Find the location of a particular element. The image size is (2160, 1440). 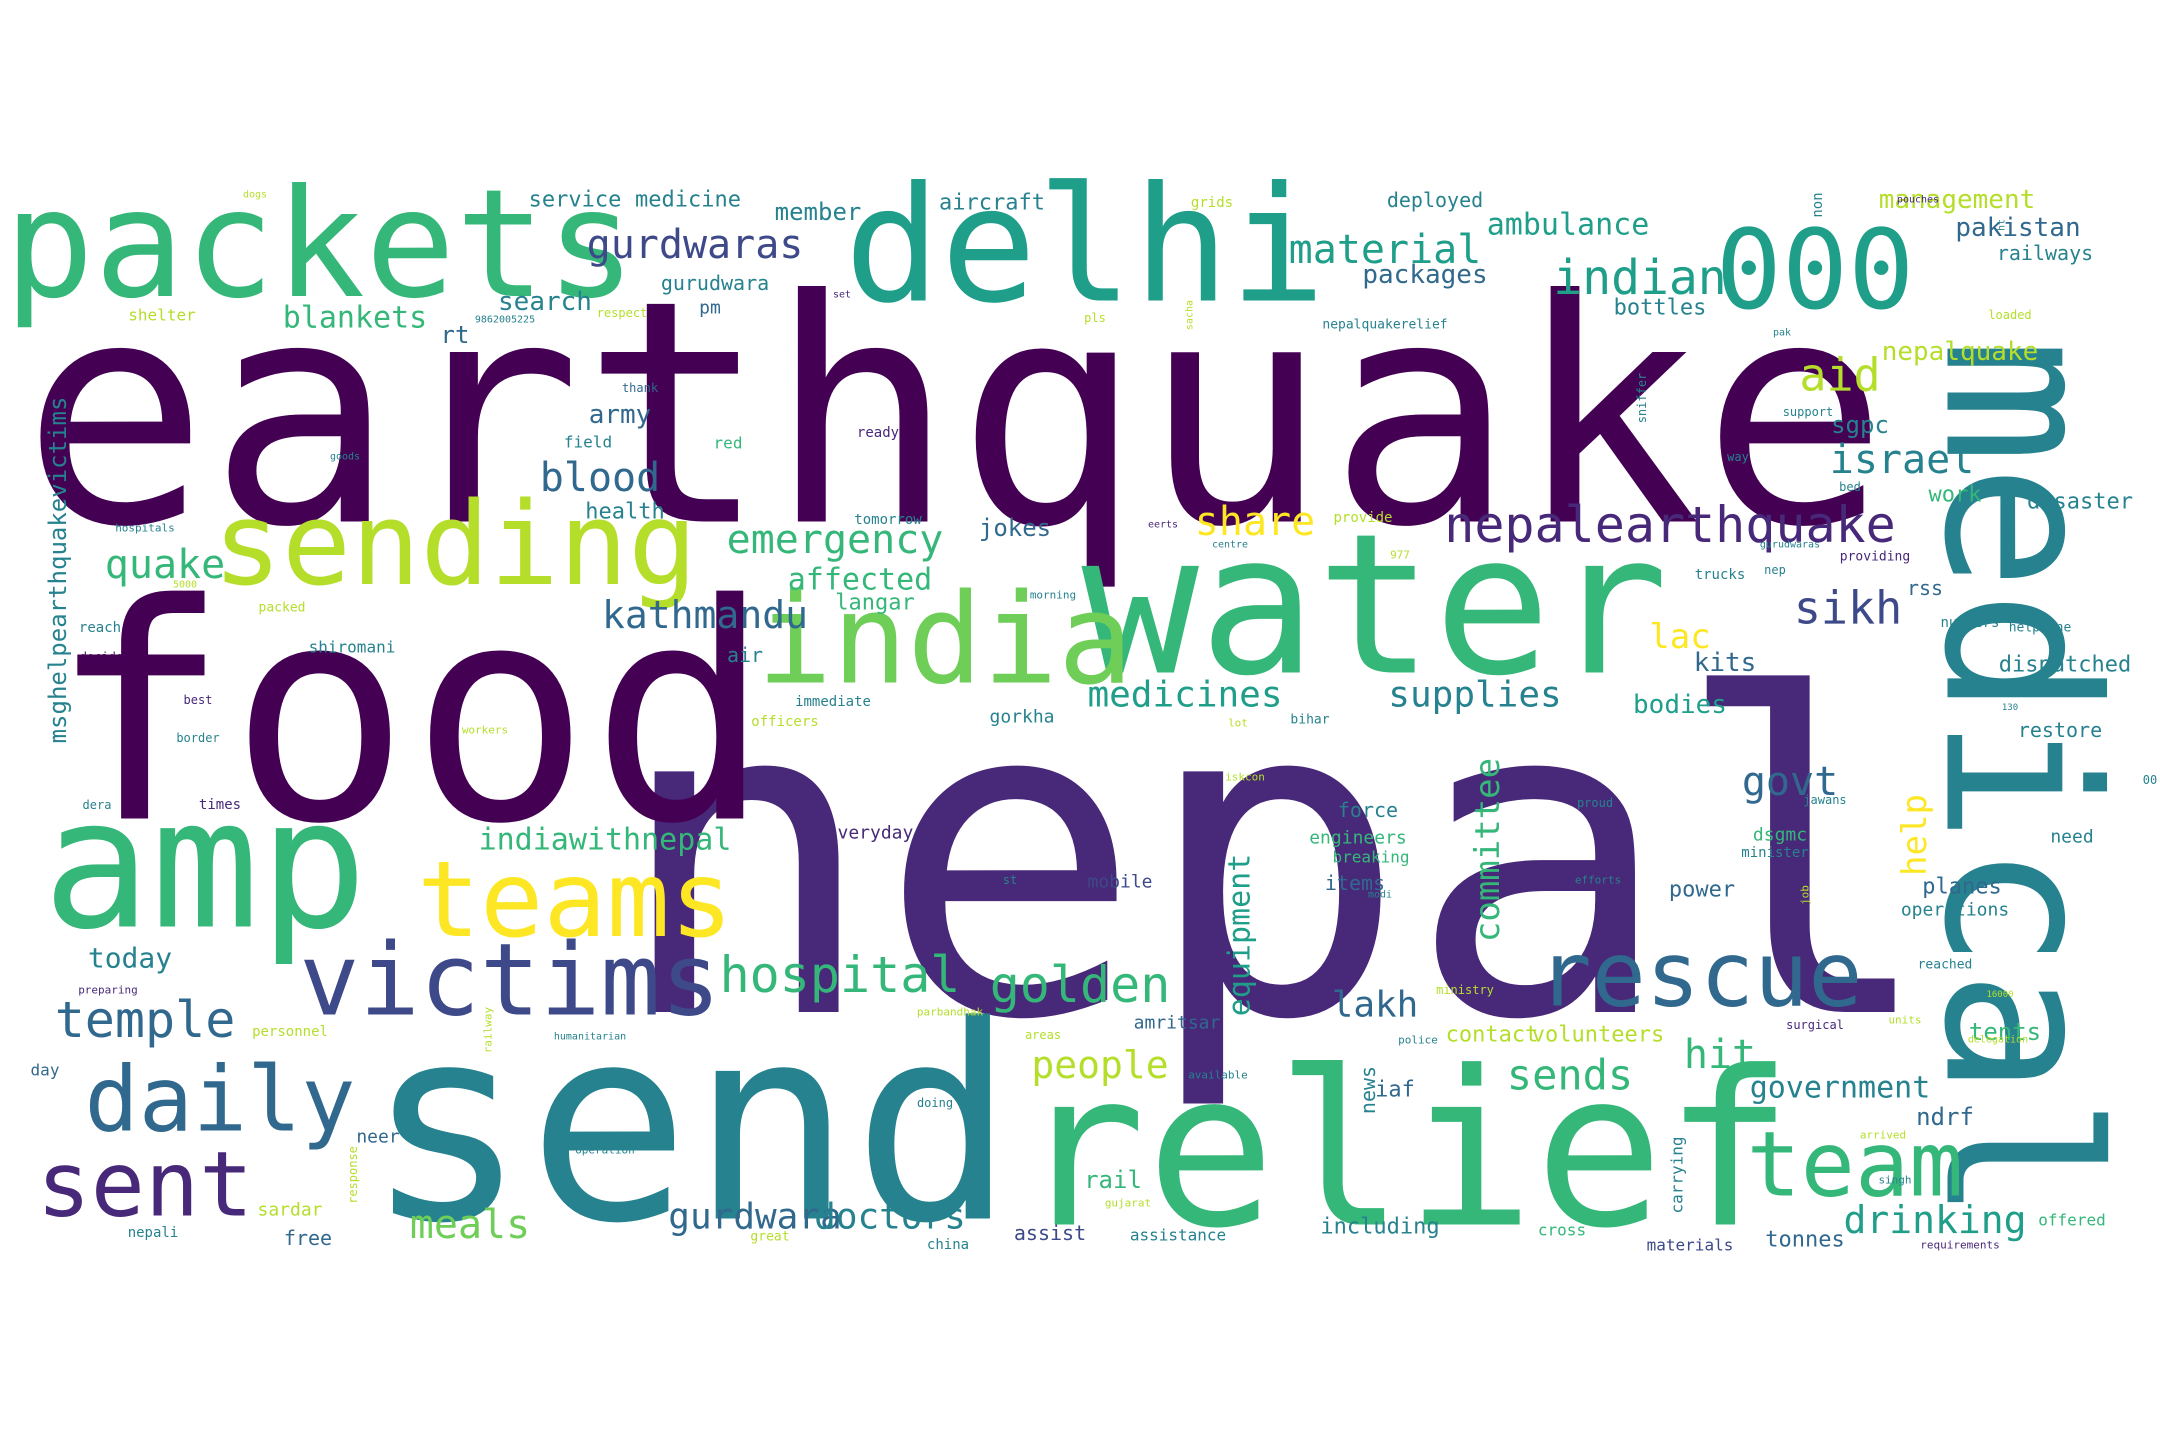

word-field: field is located at coordinates (588, 442).